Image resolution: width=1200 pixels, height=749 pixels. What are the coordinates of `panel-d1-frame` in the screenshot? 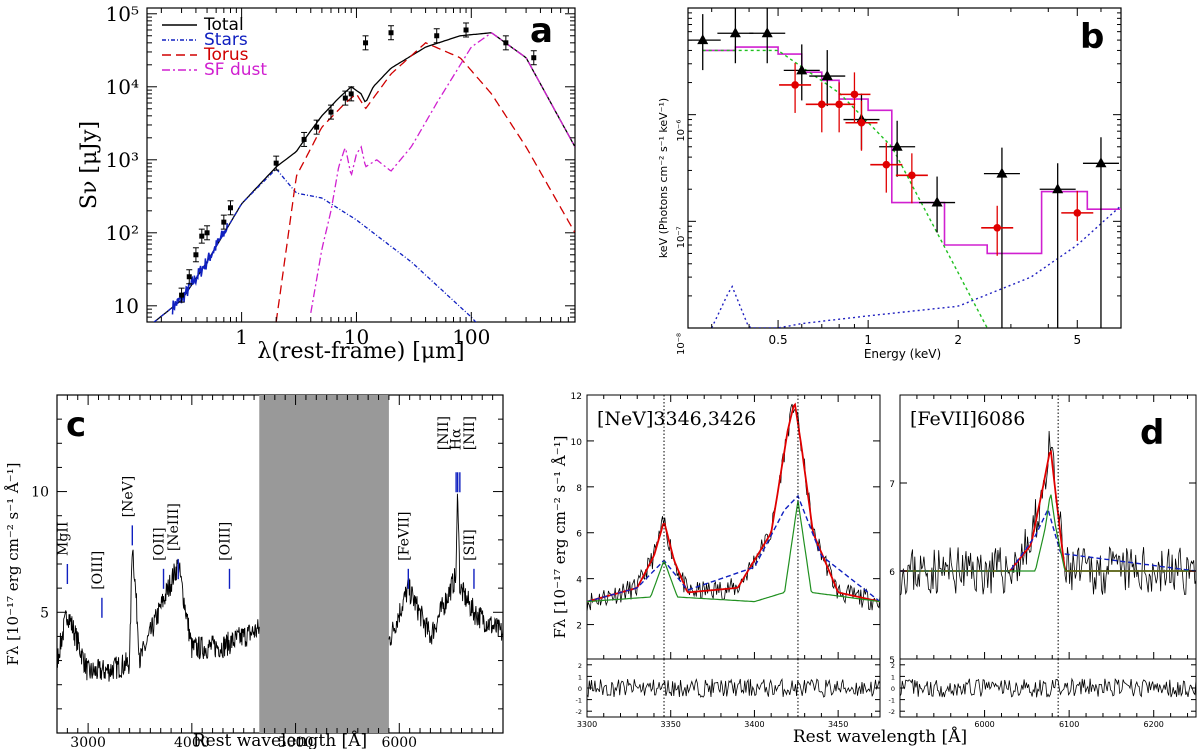 It's located at (733, 527).